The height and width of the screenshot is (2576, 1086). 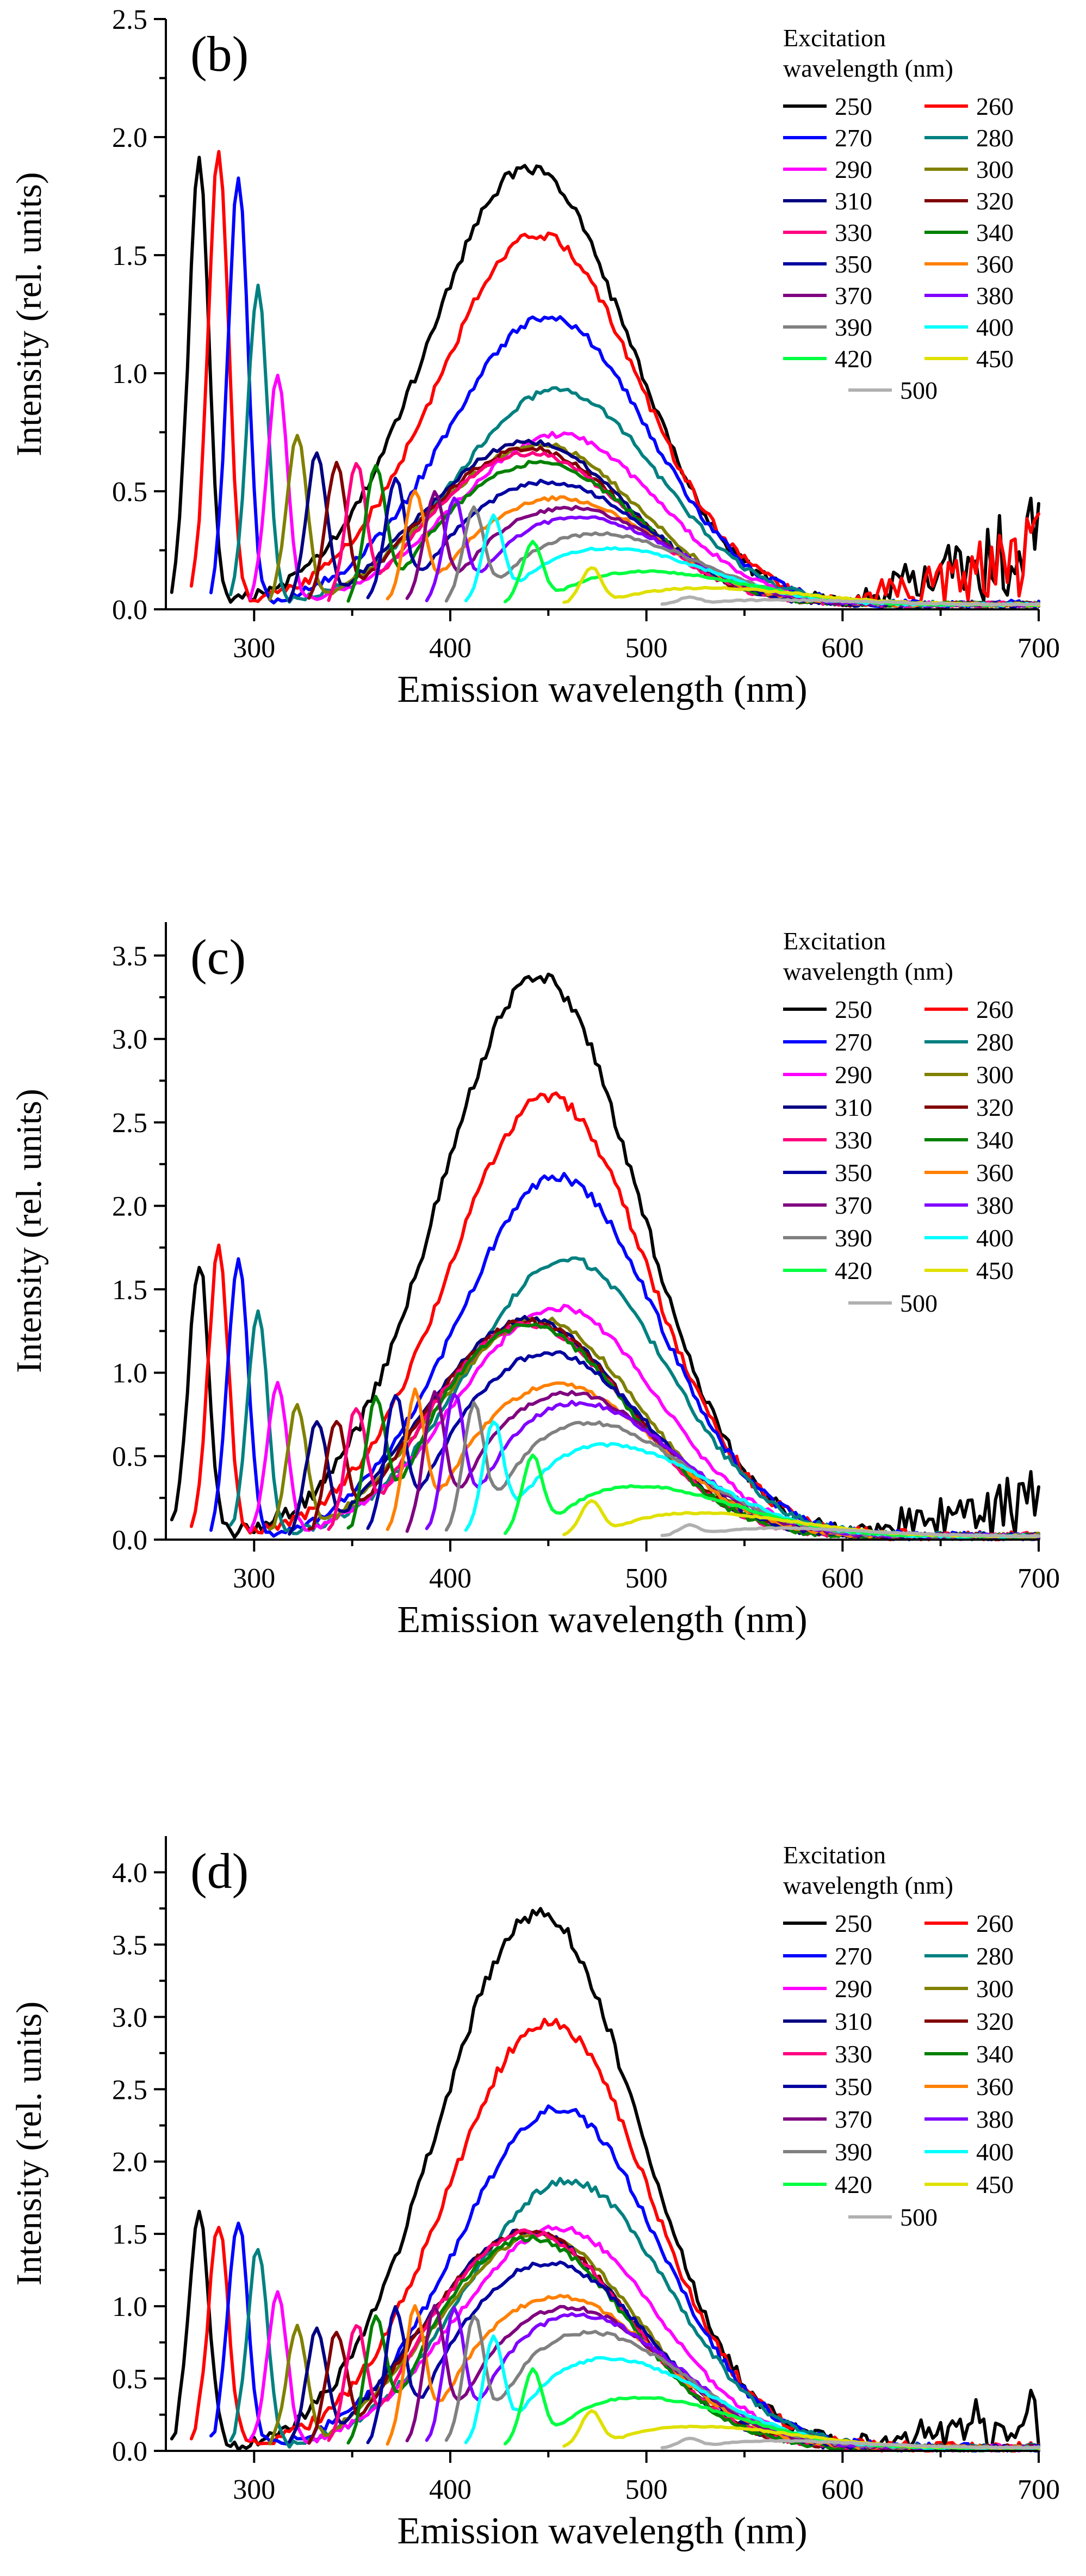 I want to click on panel-label: (d), so click(x=219, y=1871).